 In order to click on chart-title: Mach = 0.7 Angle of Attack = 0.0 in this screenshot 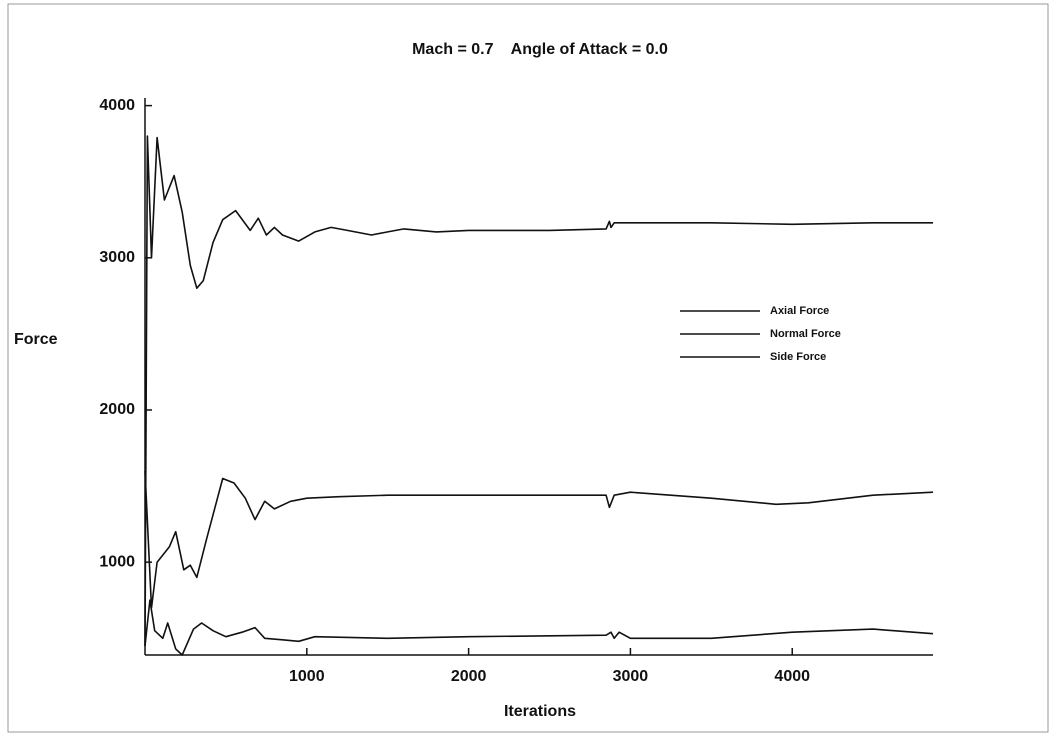, I will do `click(540, 49)`.